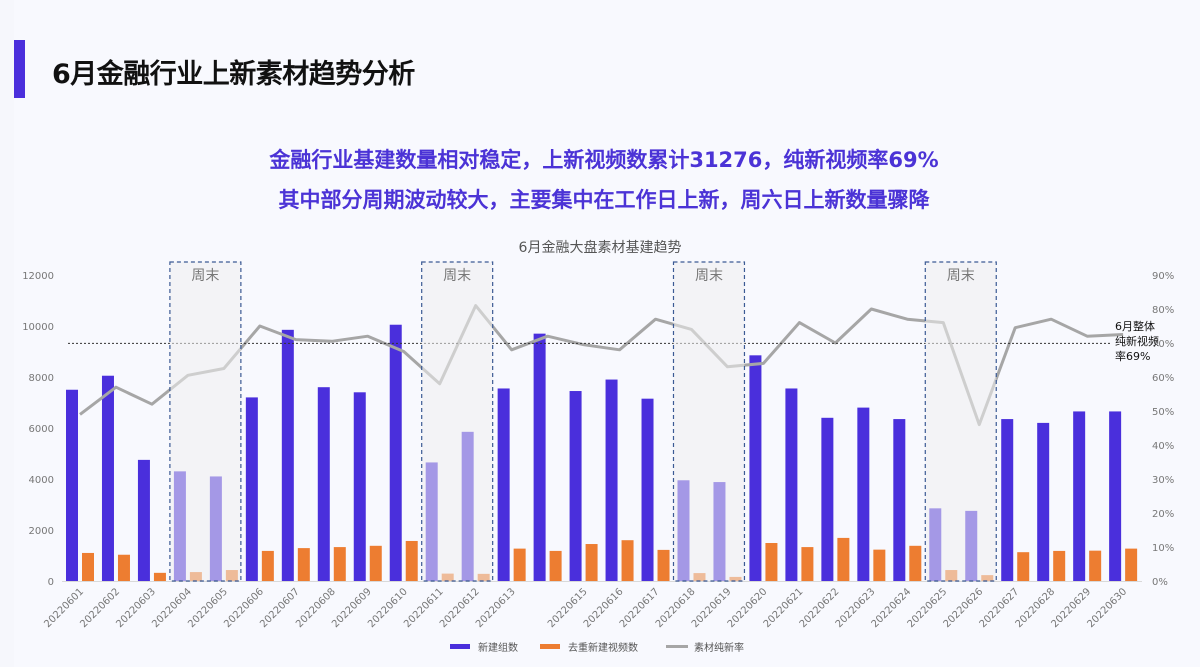 The image size is (1200, 667). What do you see at coordinates (1163, 446) in the screenshot?
I see `y-right-tick-label: 40%` at bounding box center [1163, 446].